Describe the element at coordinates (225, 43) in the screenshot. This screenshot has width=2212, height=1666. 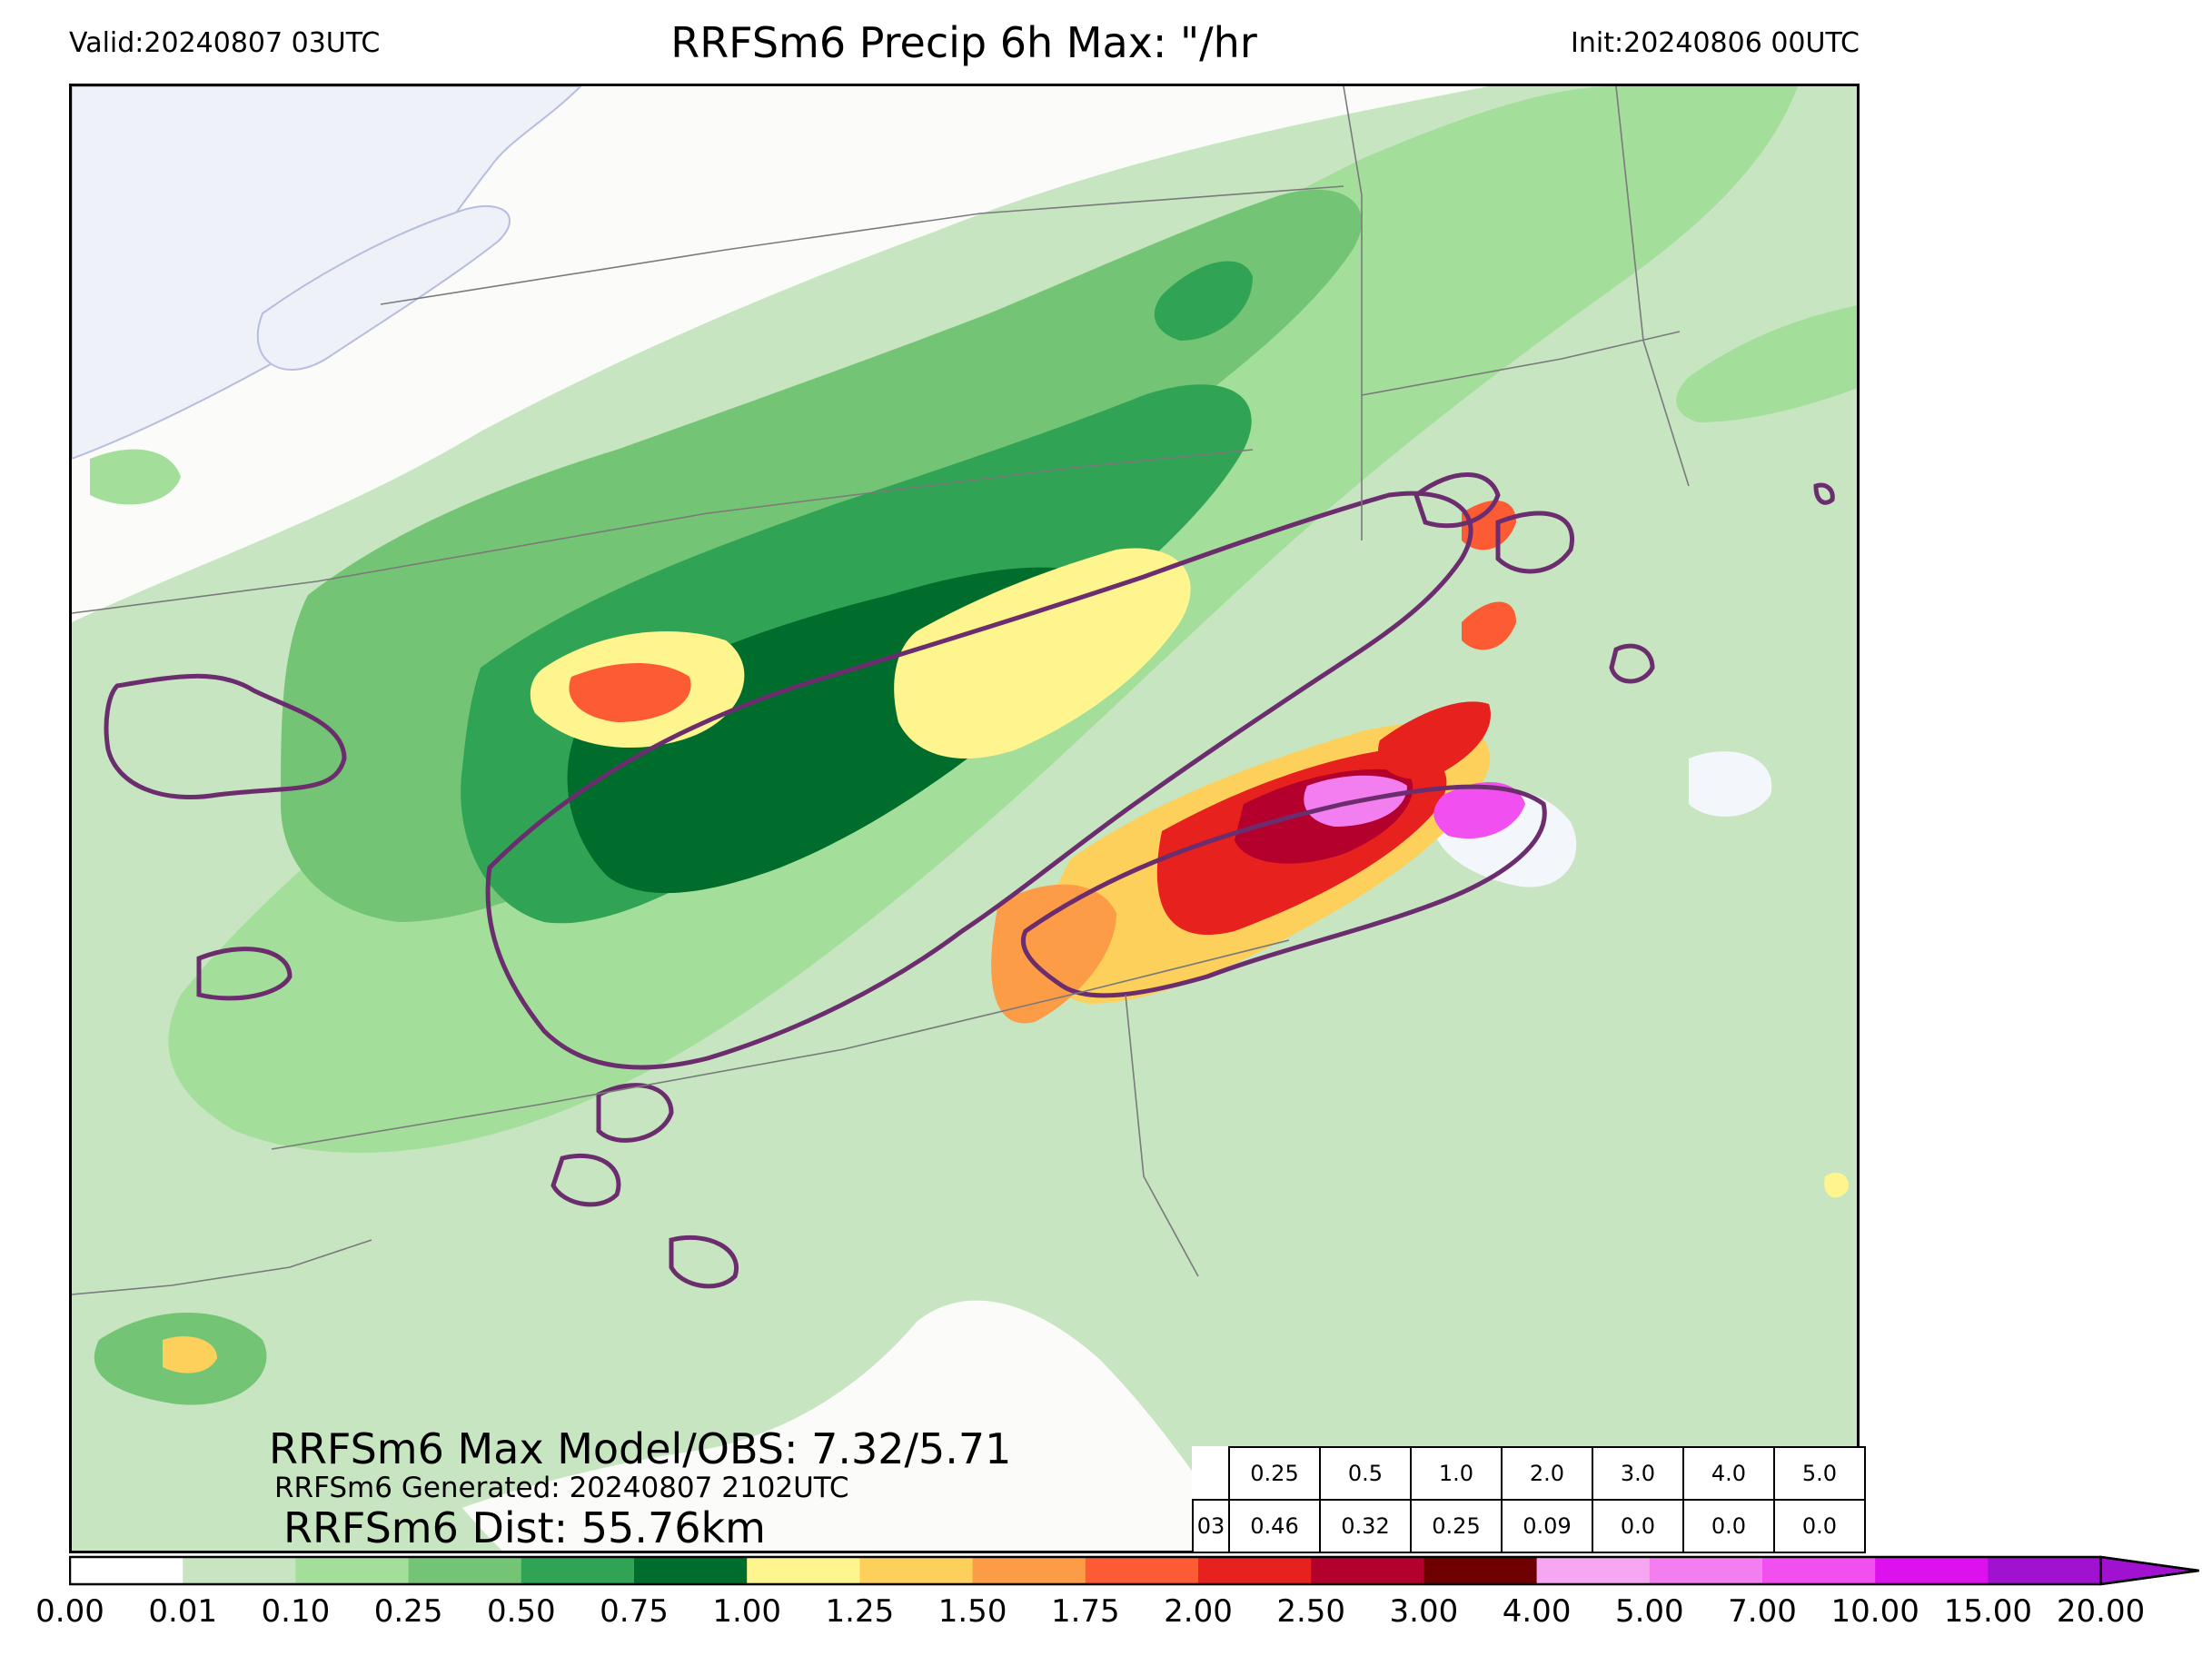
I see `valid-time: Valid:20240807 03UTC` at that location.